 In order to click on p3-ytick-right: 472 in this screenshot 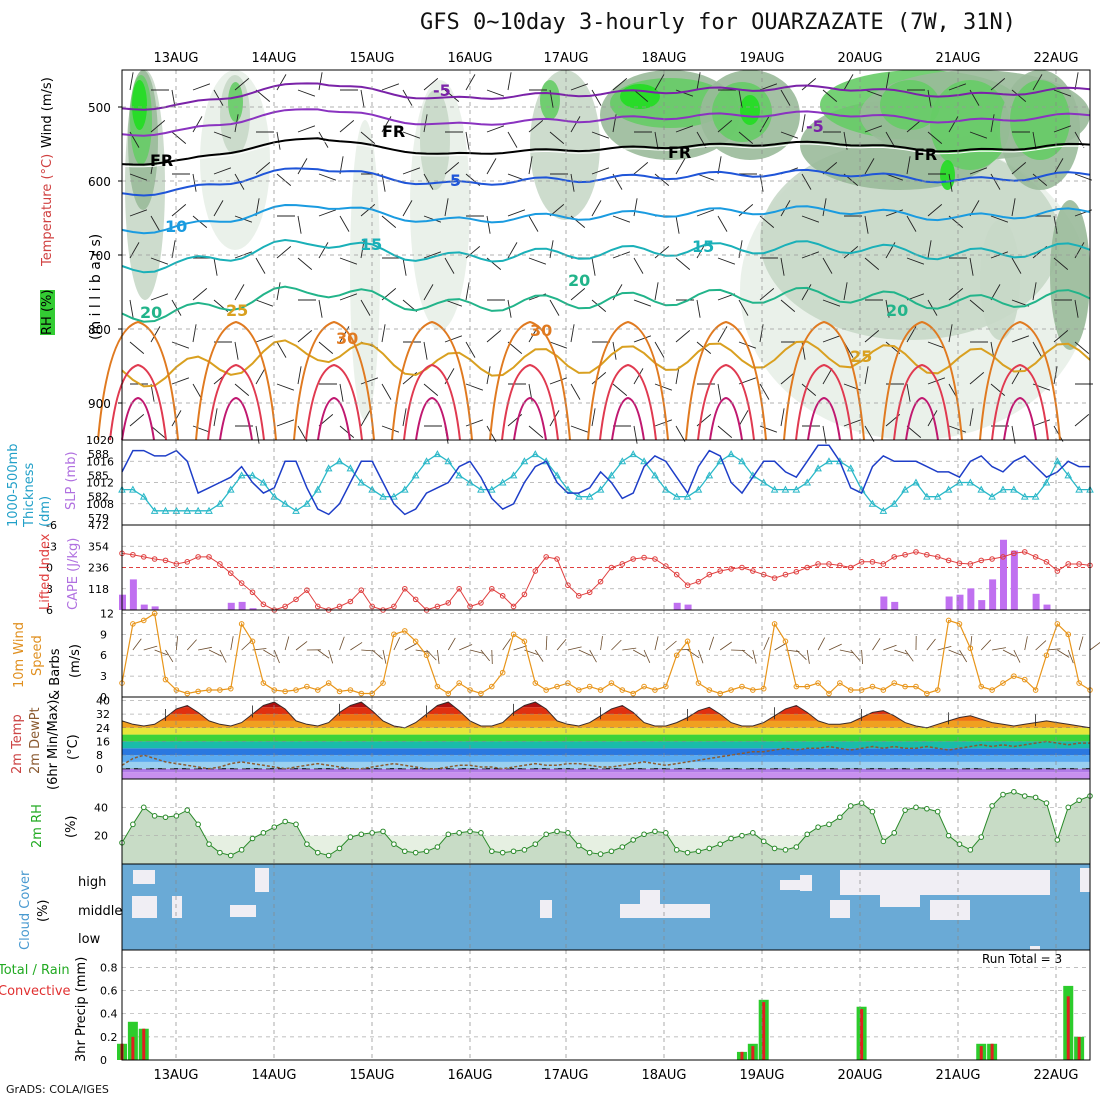, I will do `click(98, 525)`.